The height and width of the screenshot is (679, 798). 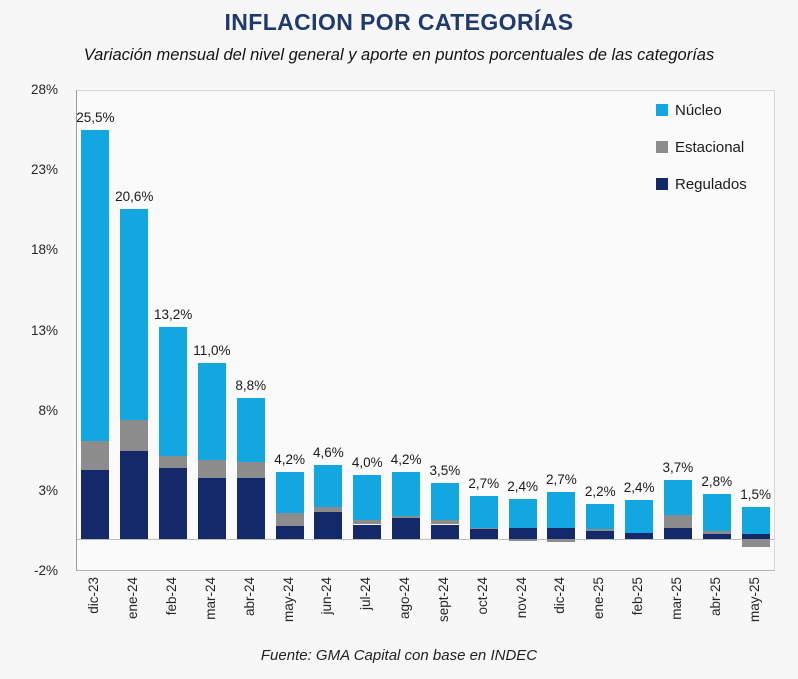 What do you see at coordinates (366, 594) in the screenshot?
I see `x-label-jul-24: jul-24` at bounding box center [366, 594].